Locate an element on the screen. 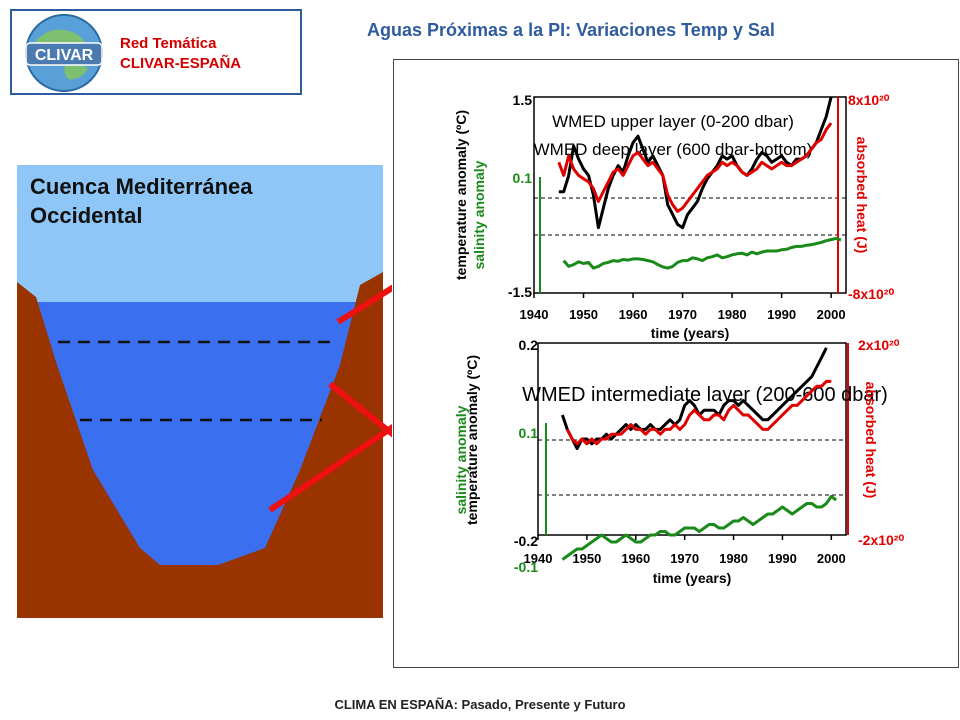 This screenshot has width=960, height=720. chart-title: WMED intermediate layer (200-600 dbar) is located at coordinates (705, 395).